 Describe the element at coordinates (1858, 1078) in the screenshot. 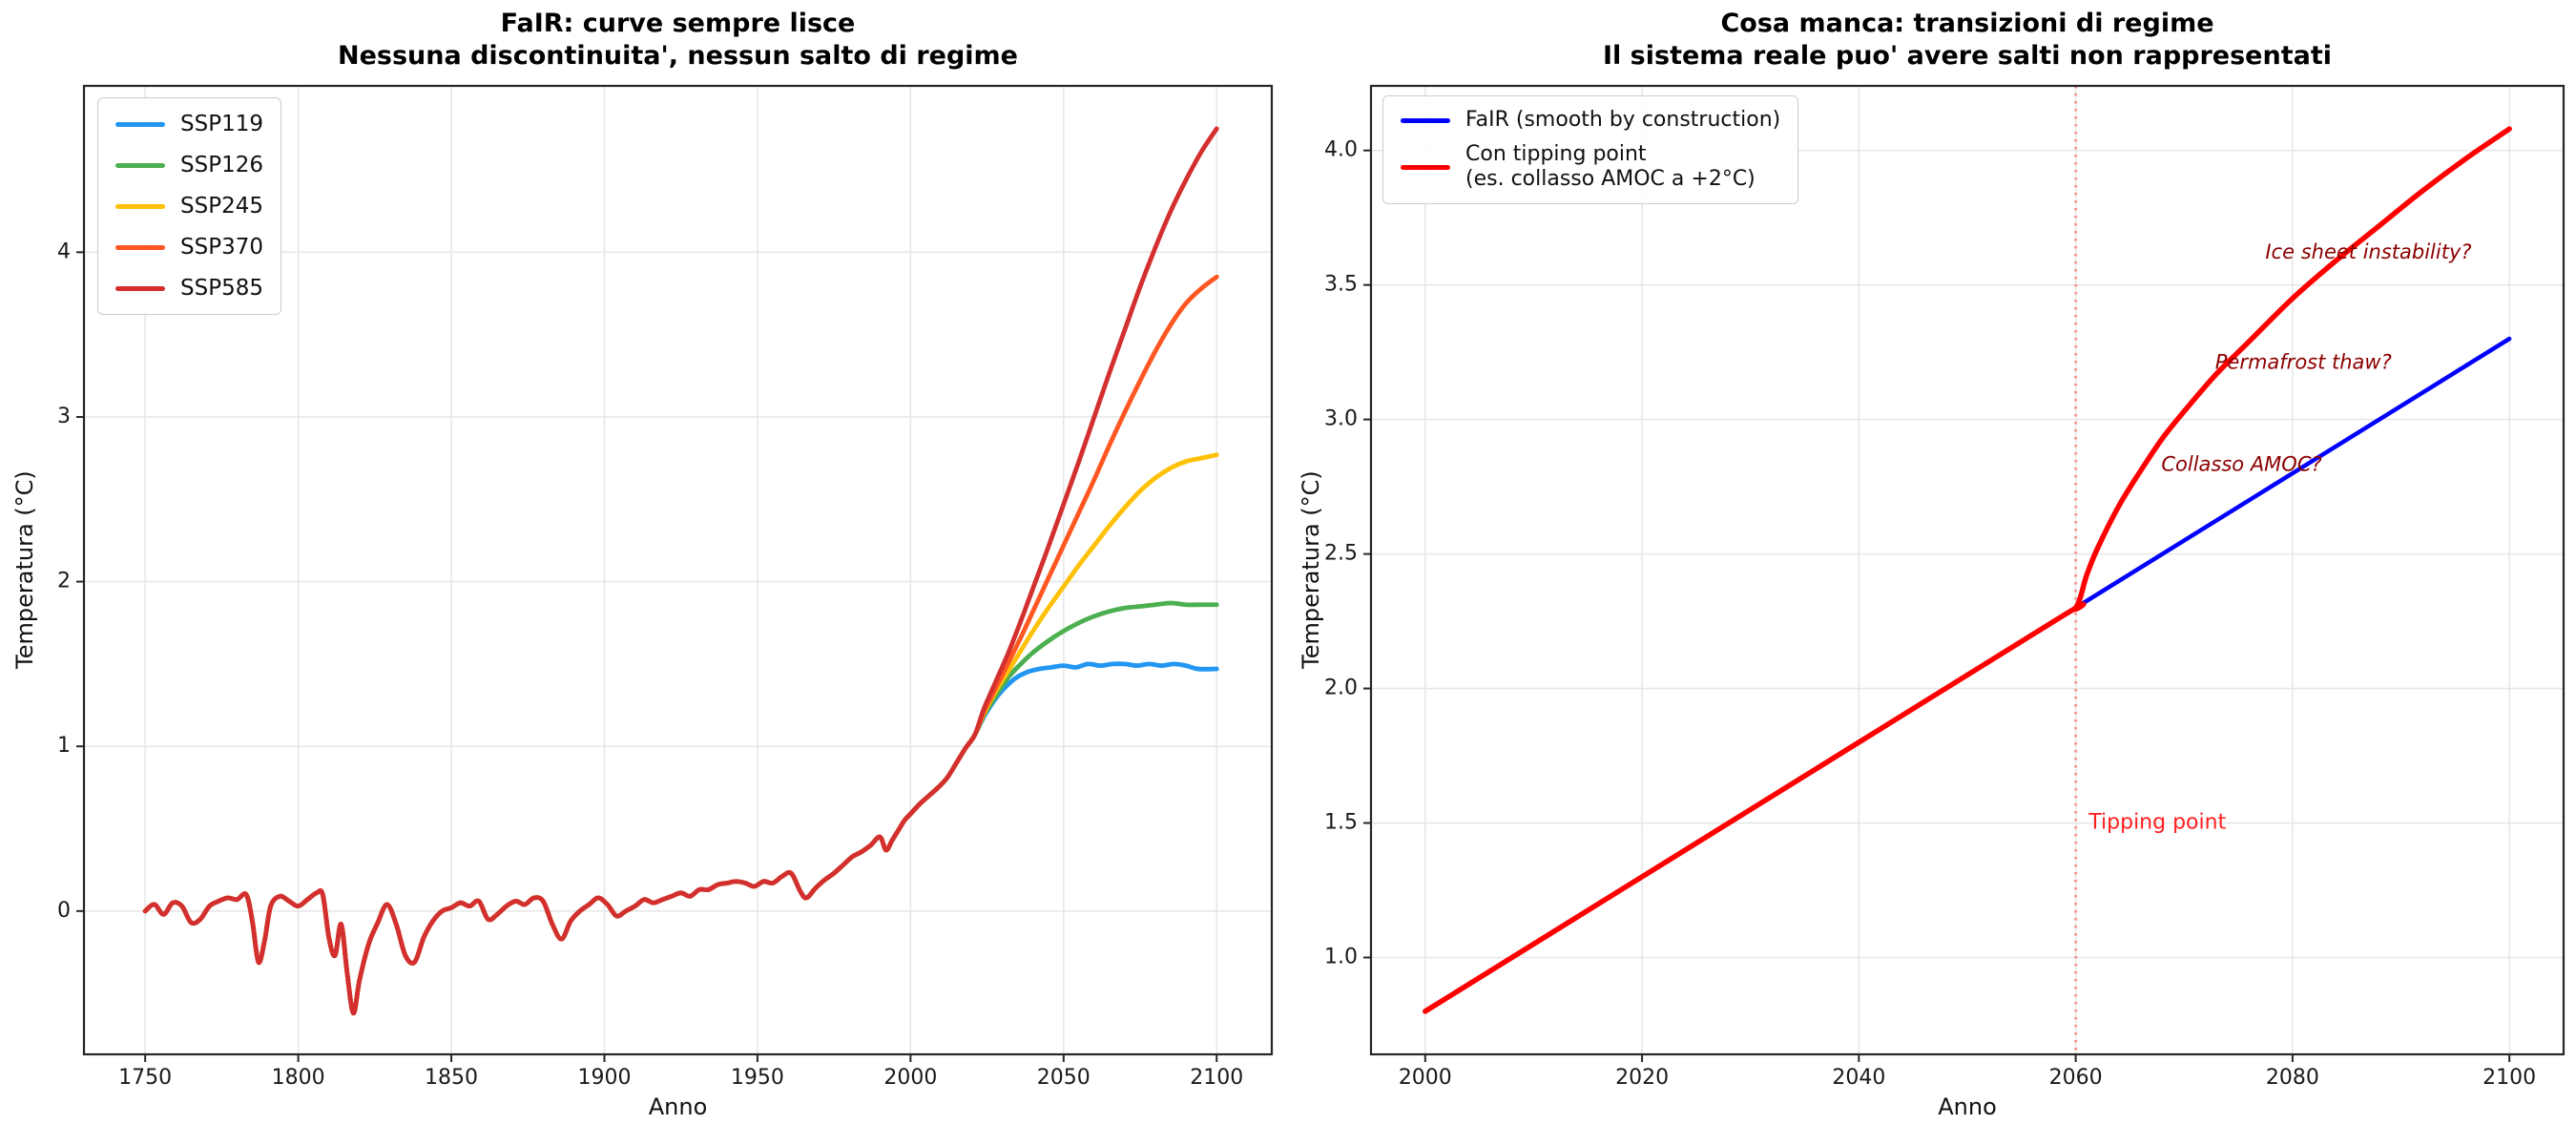

I see `x-tick-label: 2040` at that location.